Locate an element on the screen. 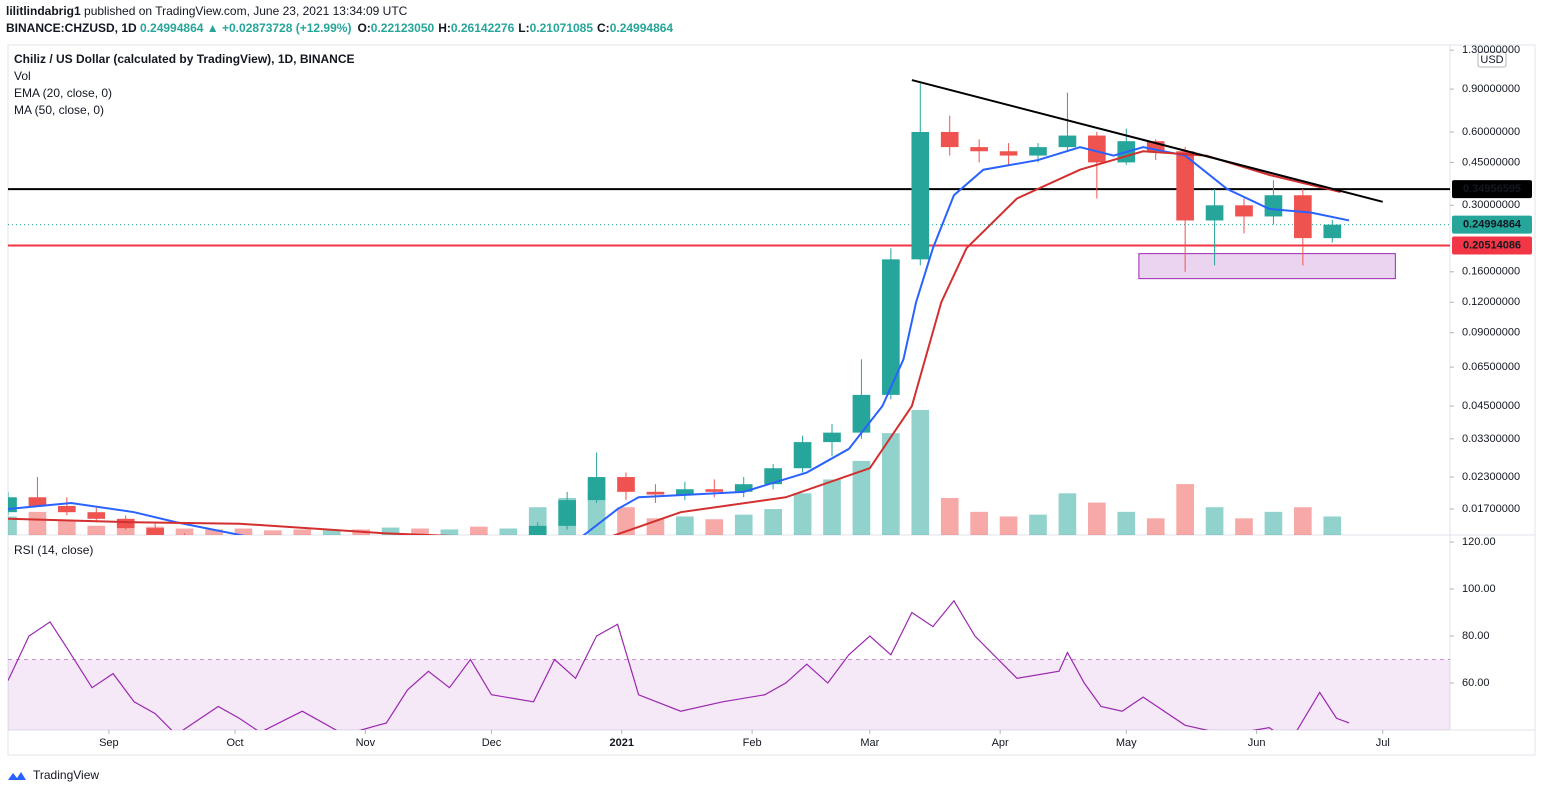 This screenshot has height=794, width=1541. ohlc-label: H: is located at coordinates (444, 28).